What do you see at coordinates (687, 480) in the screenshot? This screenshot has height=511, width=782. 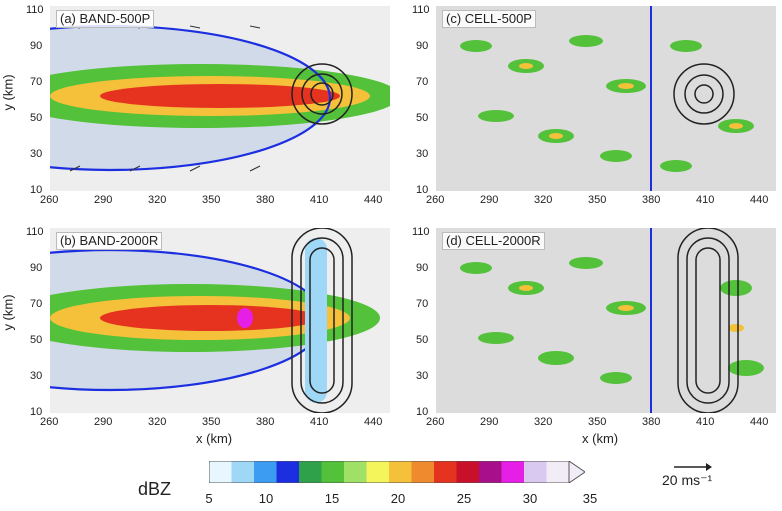 I see `vector-key-label: 20 ms⁻¹` at bounding box center [687, 480].